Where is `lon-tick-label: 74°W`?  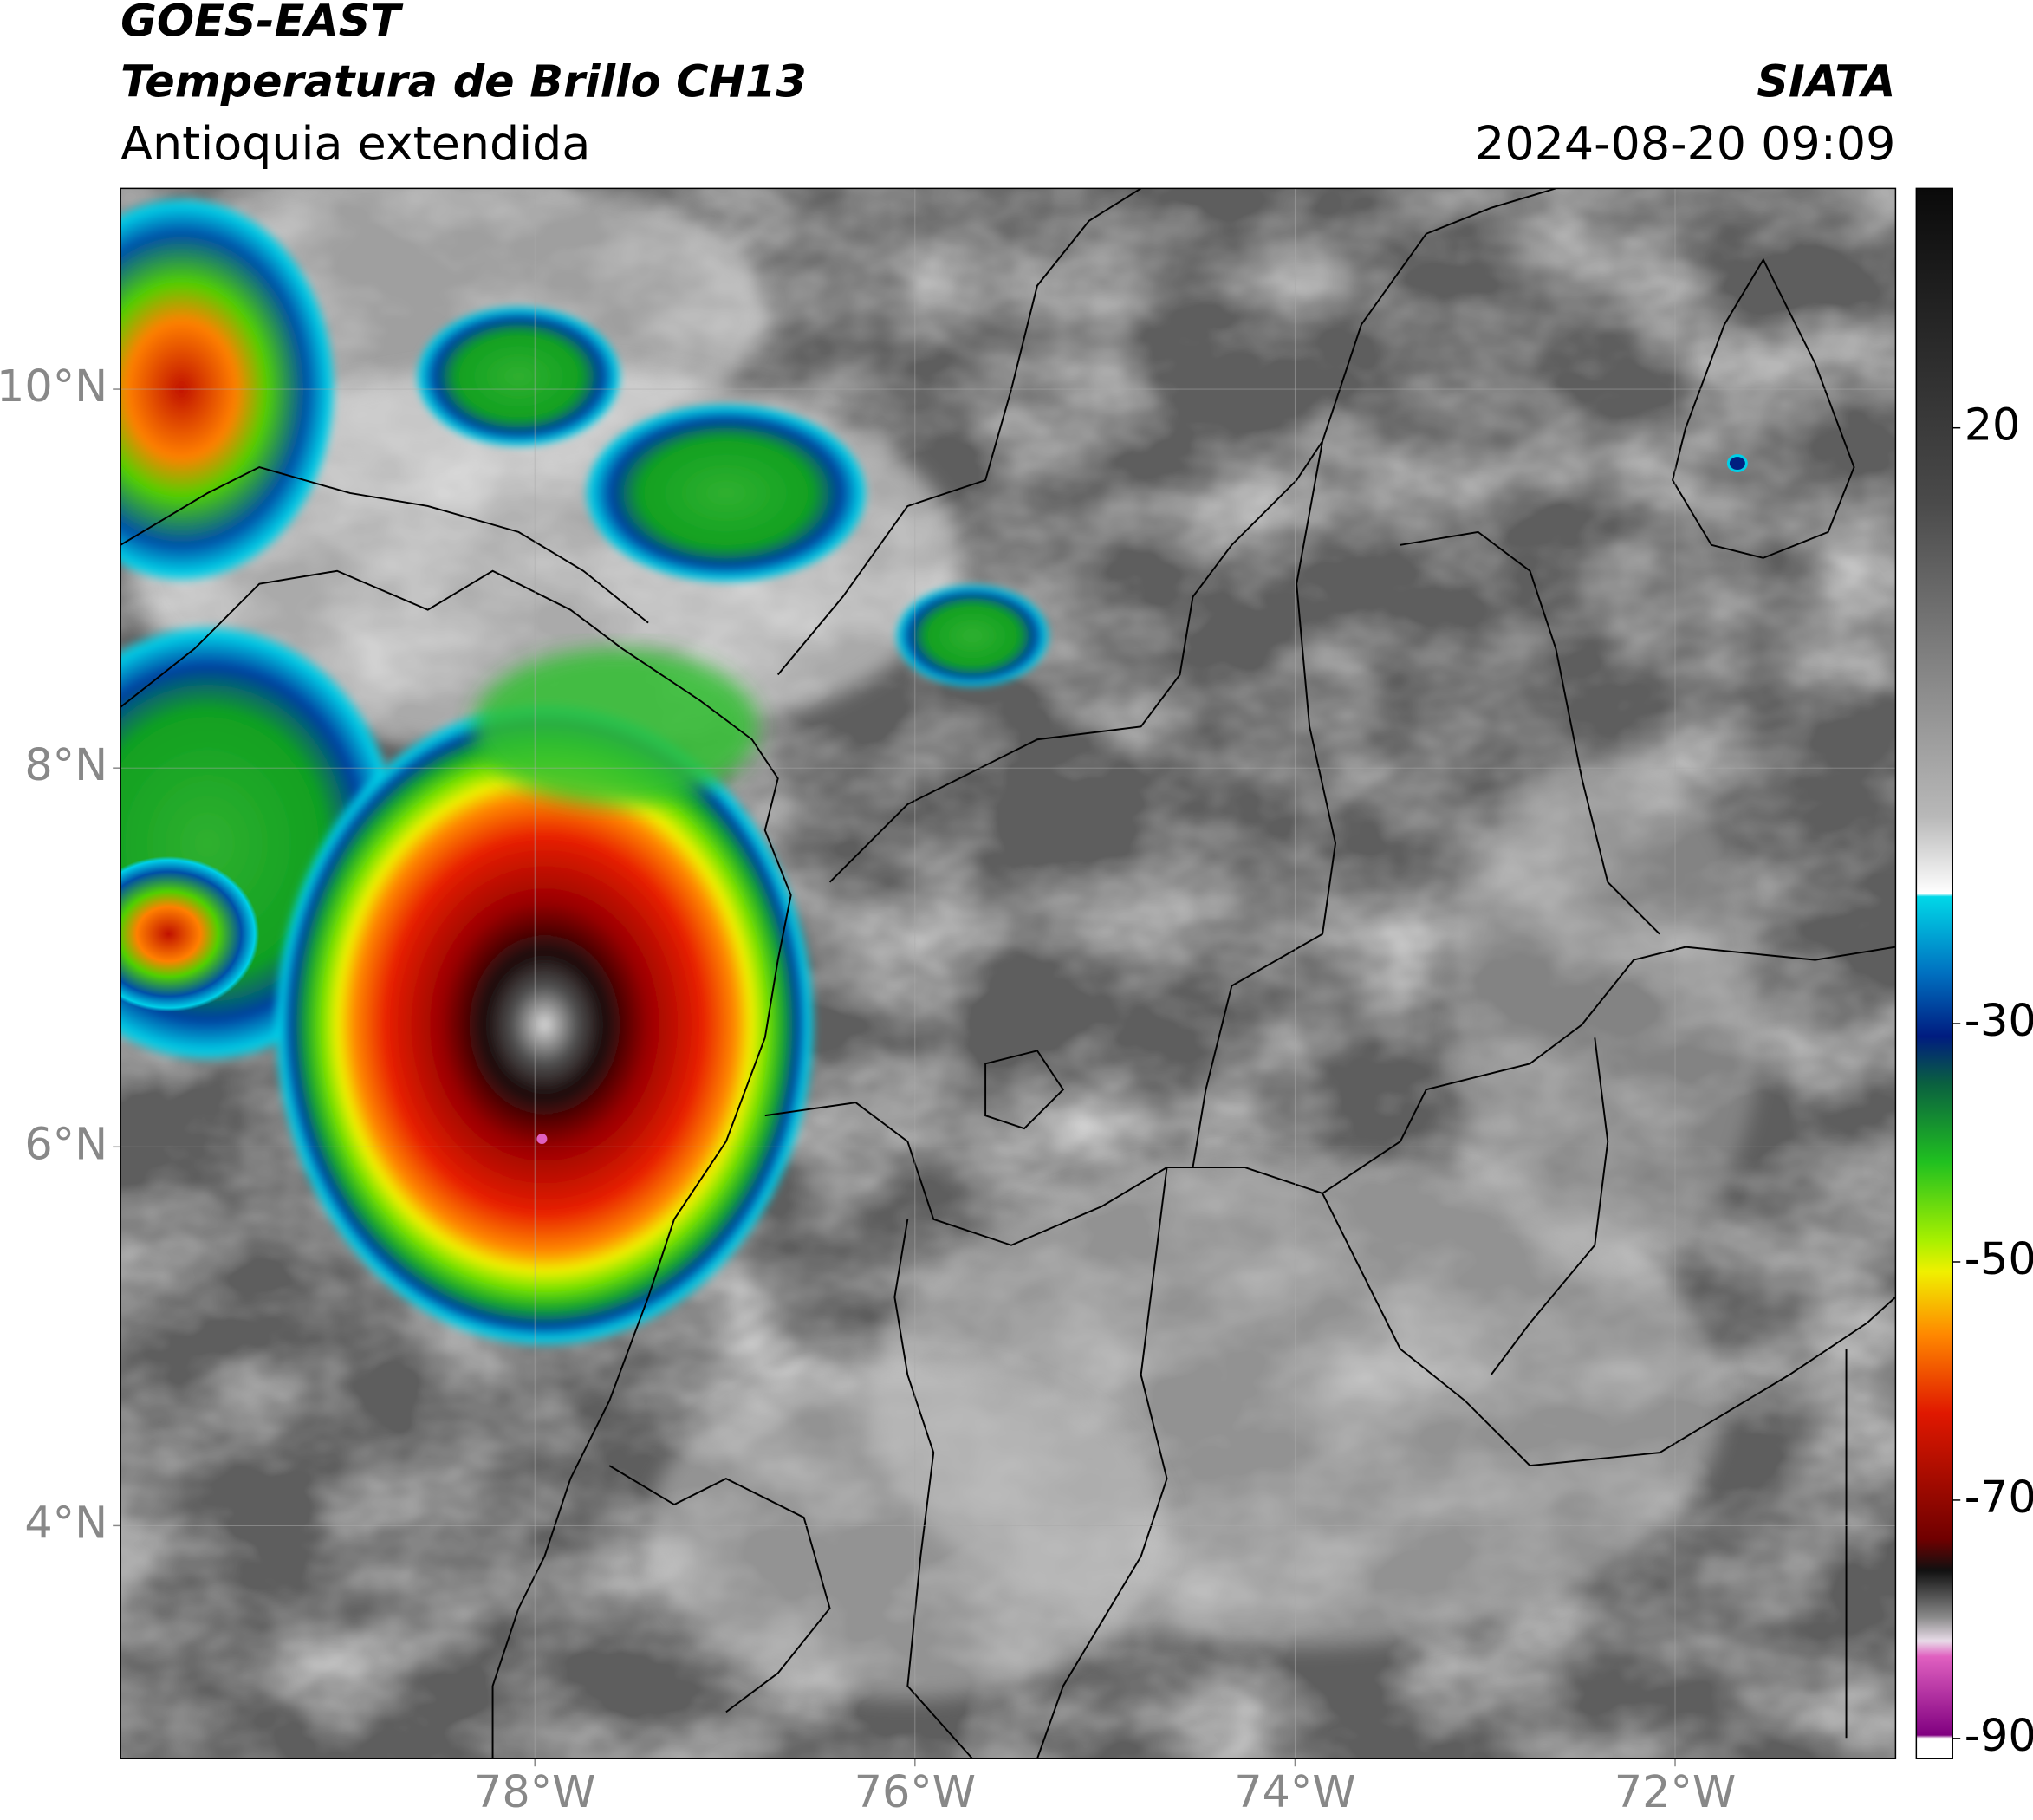
lon-tick-label: 74°W is located at coordinates (1294, 1791).